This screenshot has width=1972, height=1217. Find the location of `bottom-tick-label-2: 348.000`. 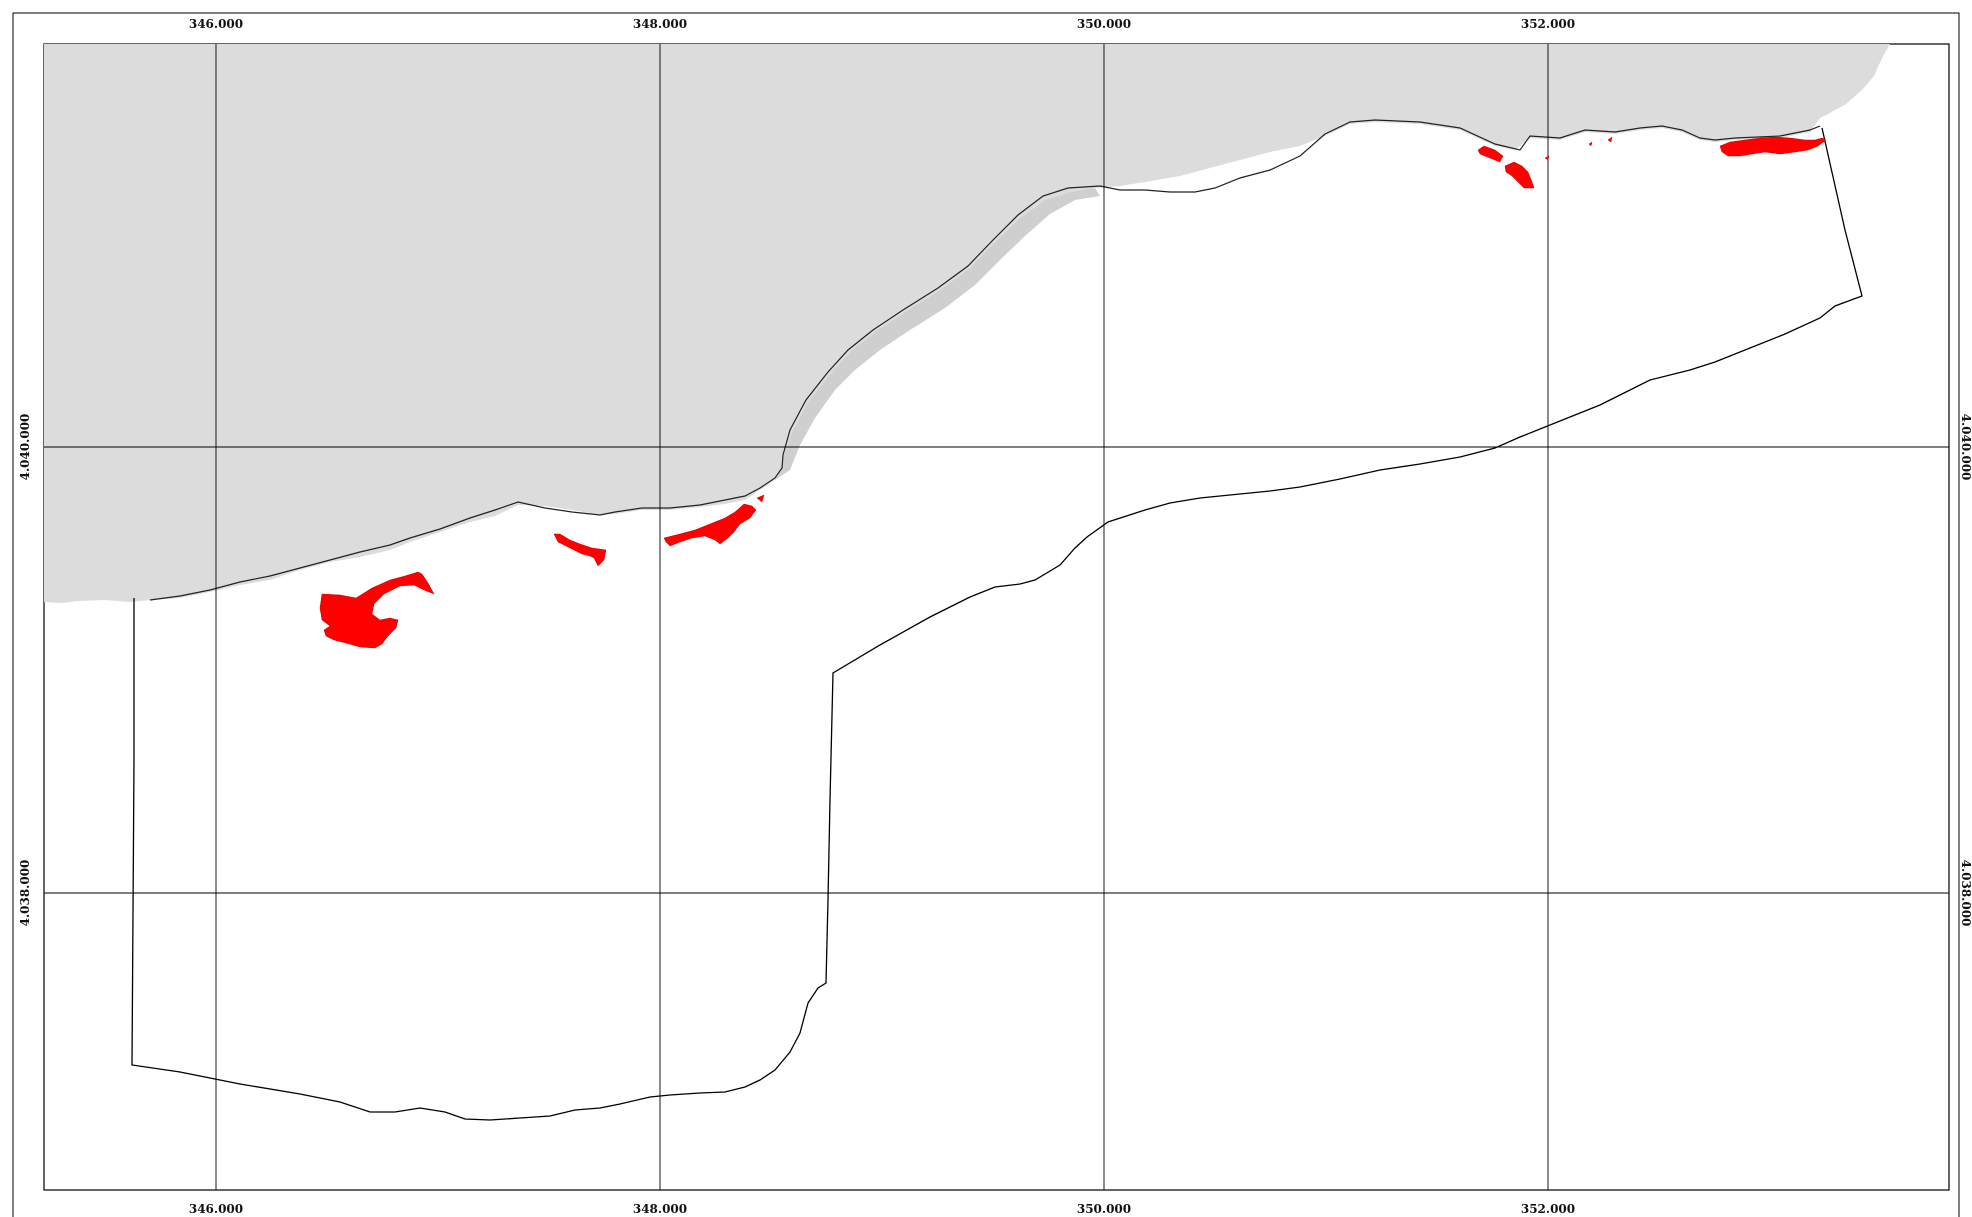

bottom-tick-label-2: 348.000 is located at coordinates (660, 1209).